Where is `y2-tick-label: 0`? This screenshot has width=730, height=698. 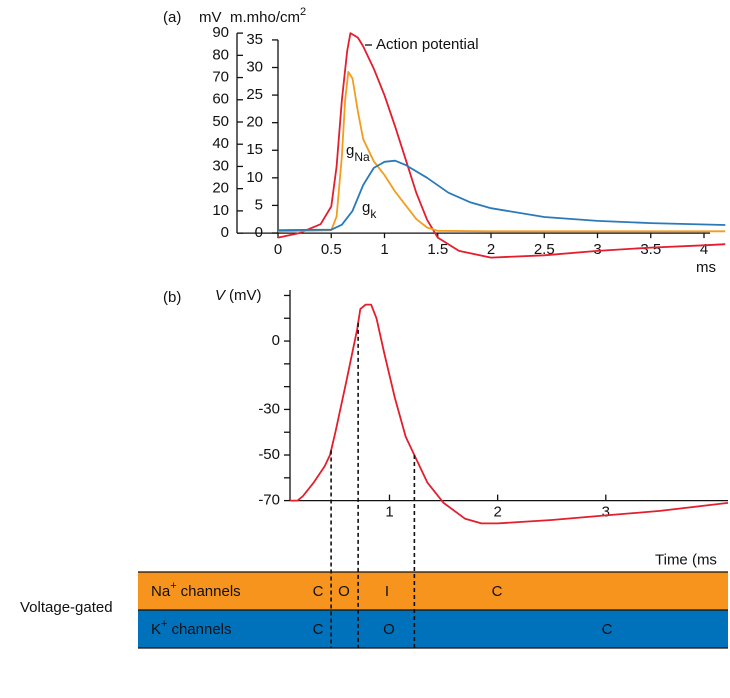
y2-tick-label: 0 is located at coordinates (259, 232).